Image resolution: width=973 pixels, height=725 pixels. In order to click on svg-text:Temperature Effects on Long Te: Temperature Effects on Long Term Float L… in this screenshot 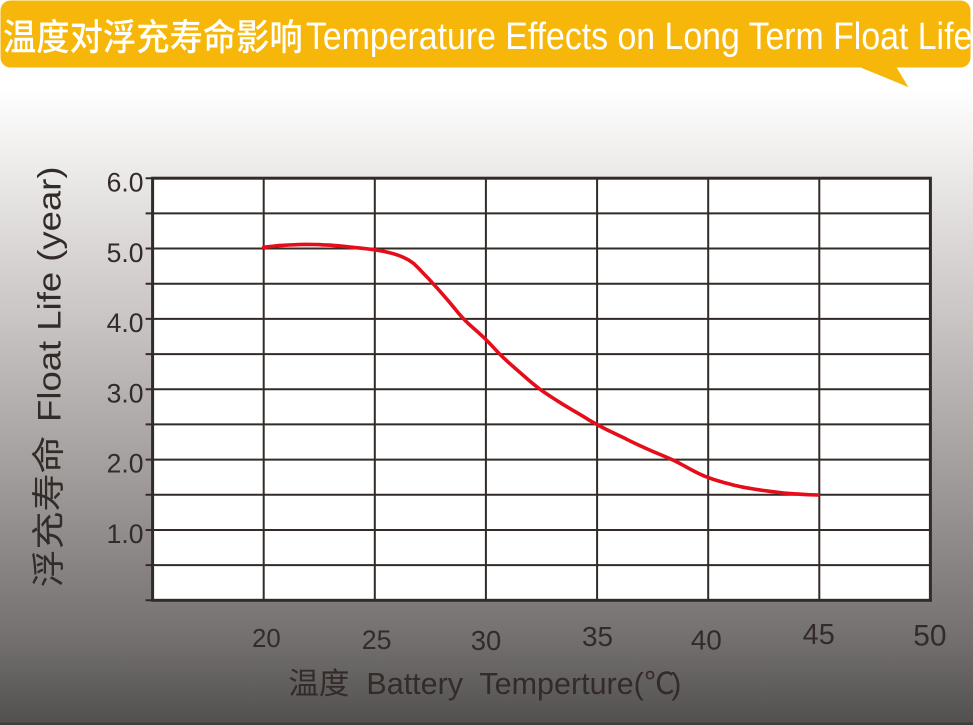, I will do `click(639, 35)`.